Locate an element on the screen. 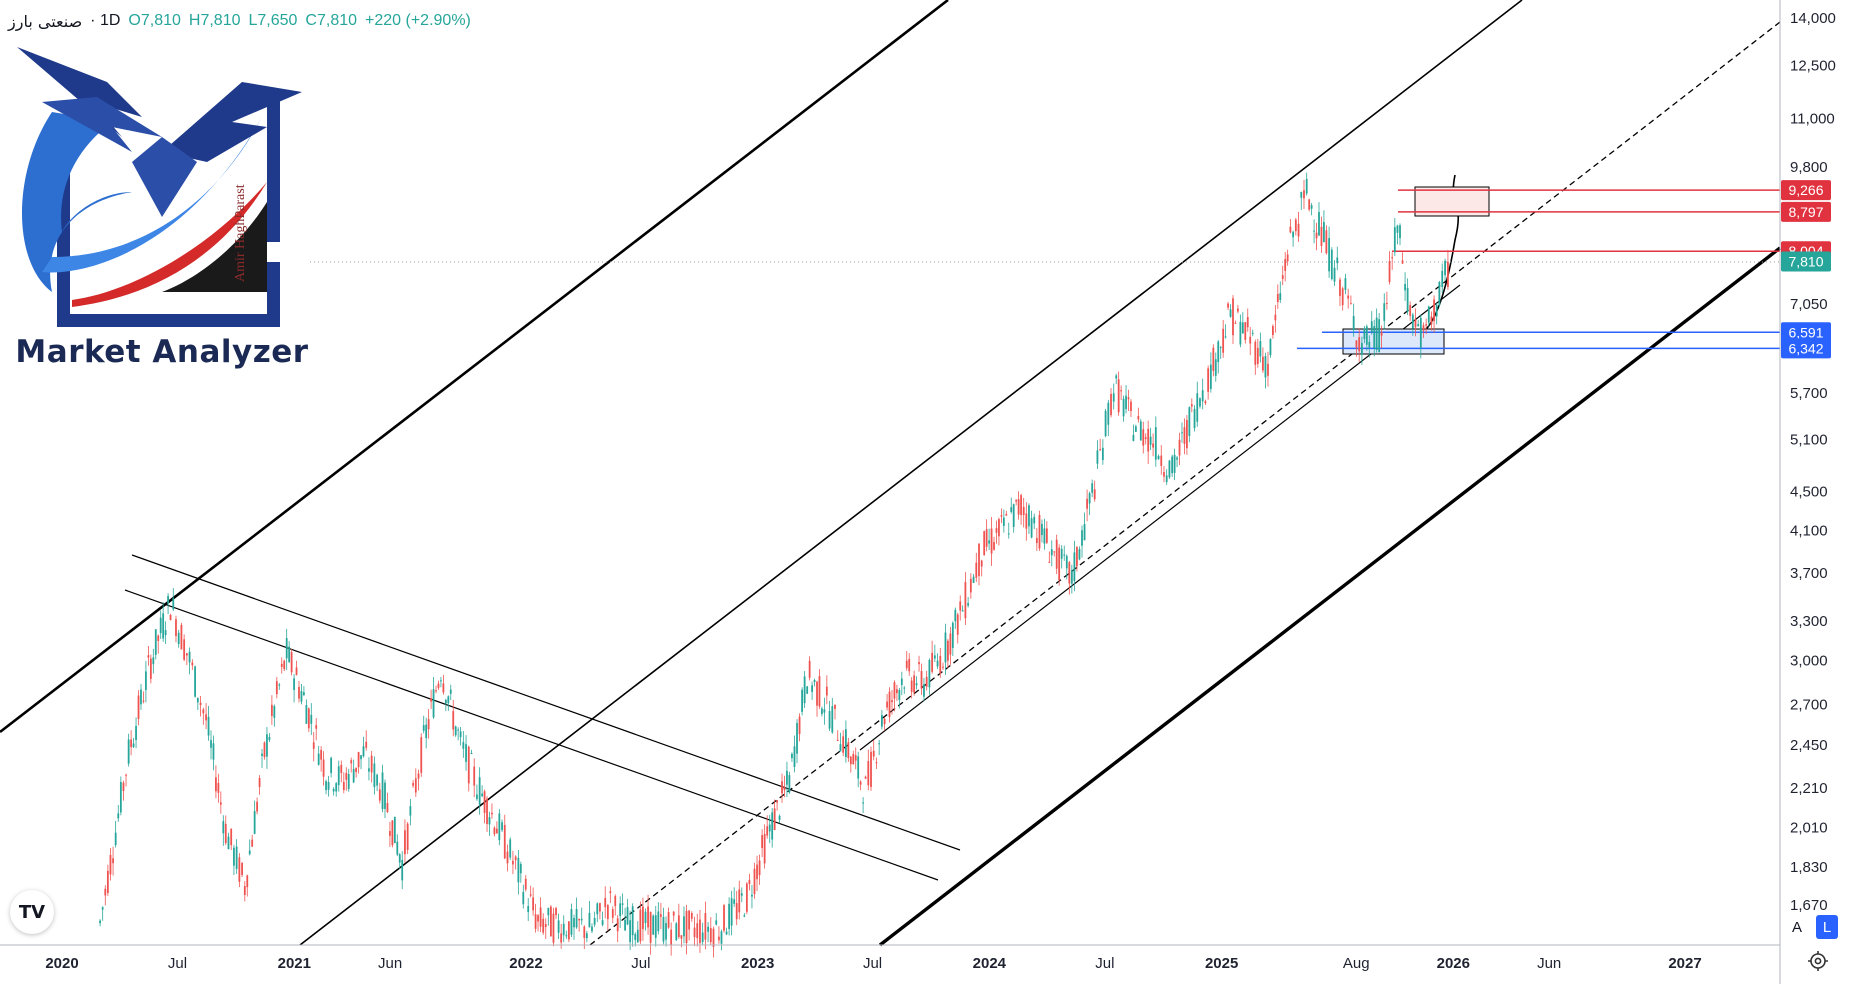  log-scale-button: L is located at coordinates (1827, 927).